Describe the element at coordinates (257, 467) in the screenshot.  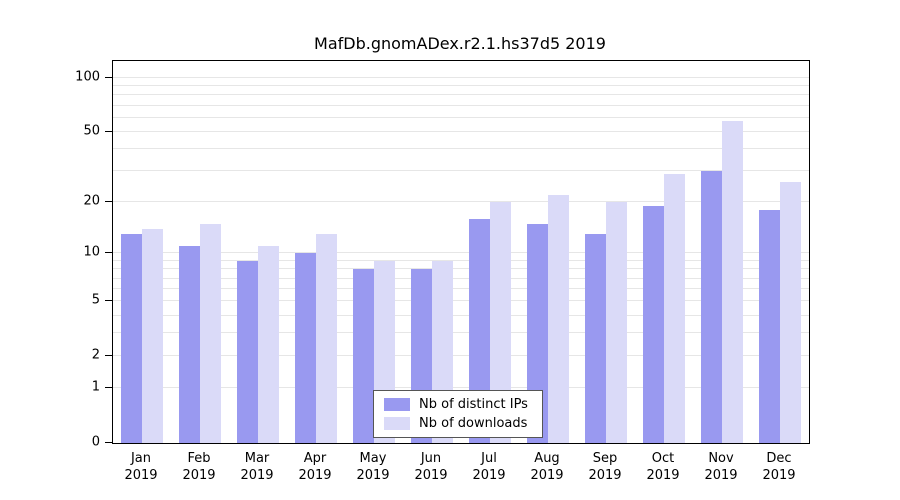
I see `x-tick-label-mar: Mar 2019` at that location.